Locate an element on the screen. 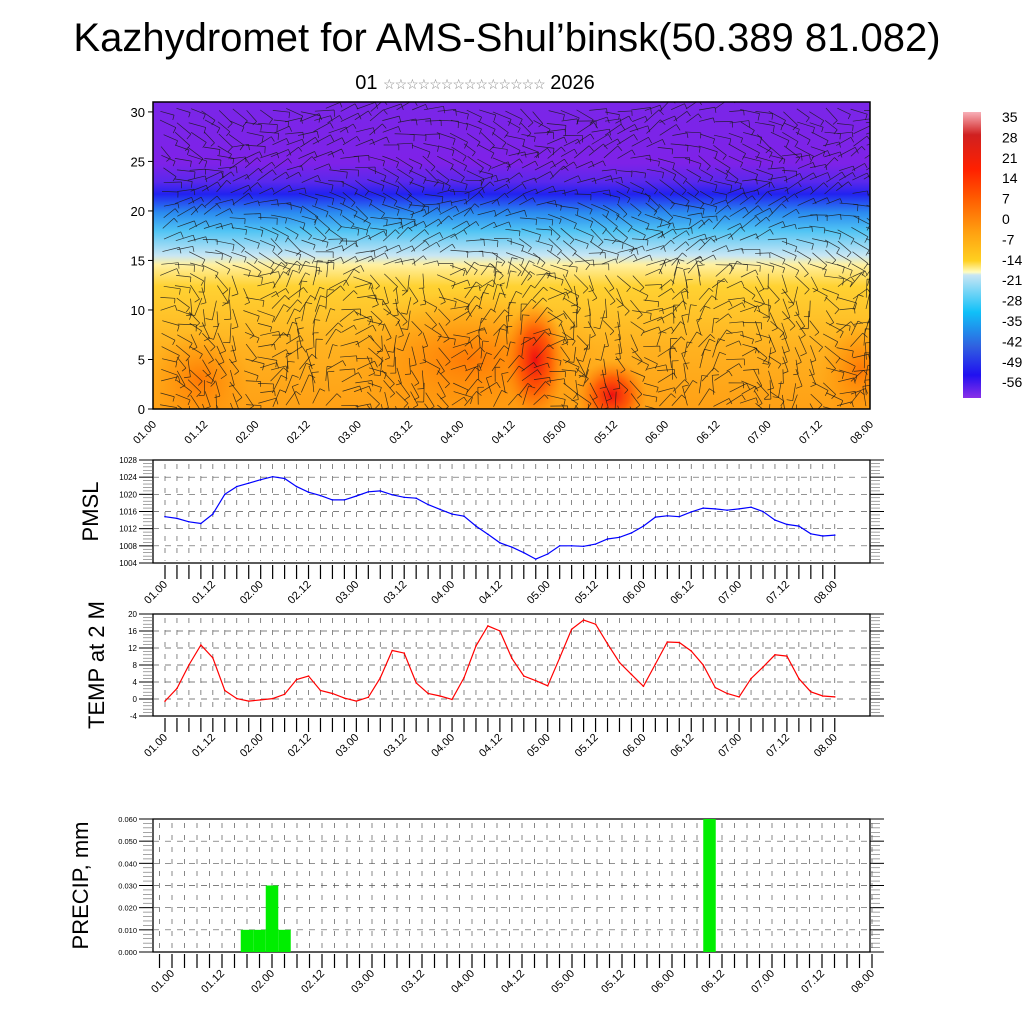 This screenshot has width=1024, height=1024. precip-bar is located at coordinates (709, 885).